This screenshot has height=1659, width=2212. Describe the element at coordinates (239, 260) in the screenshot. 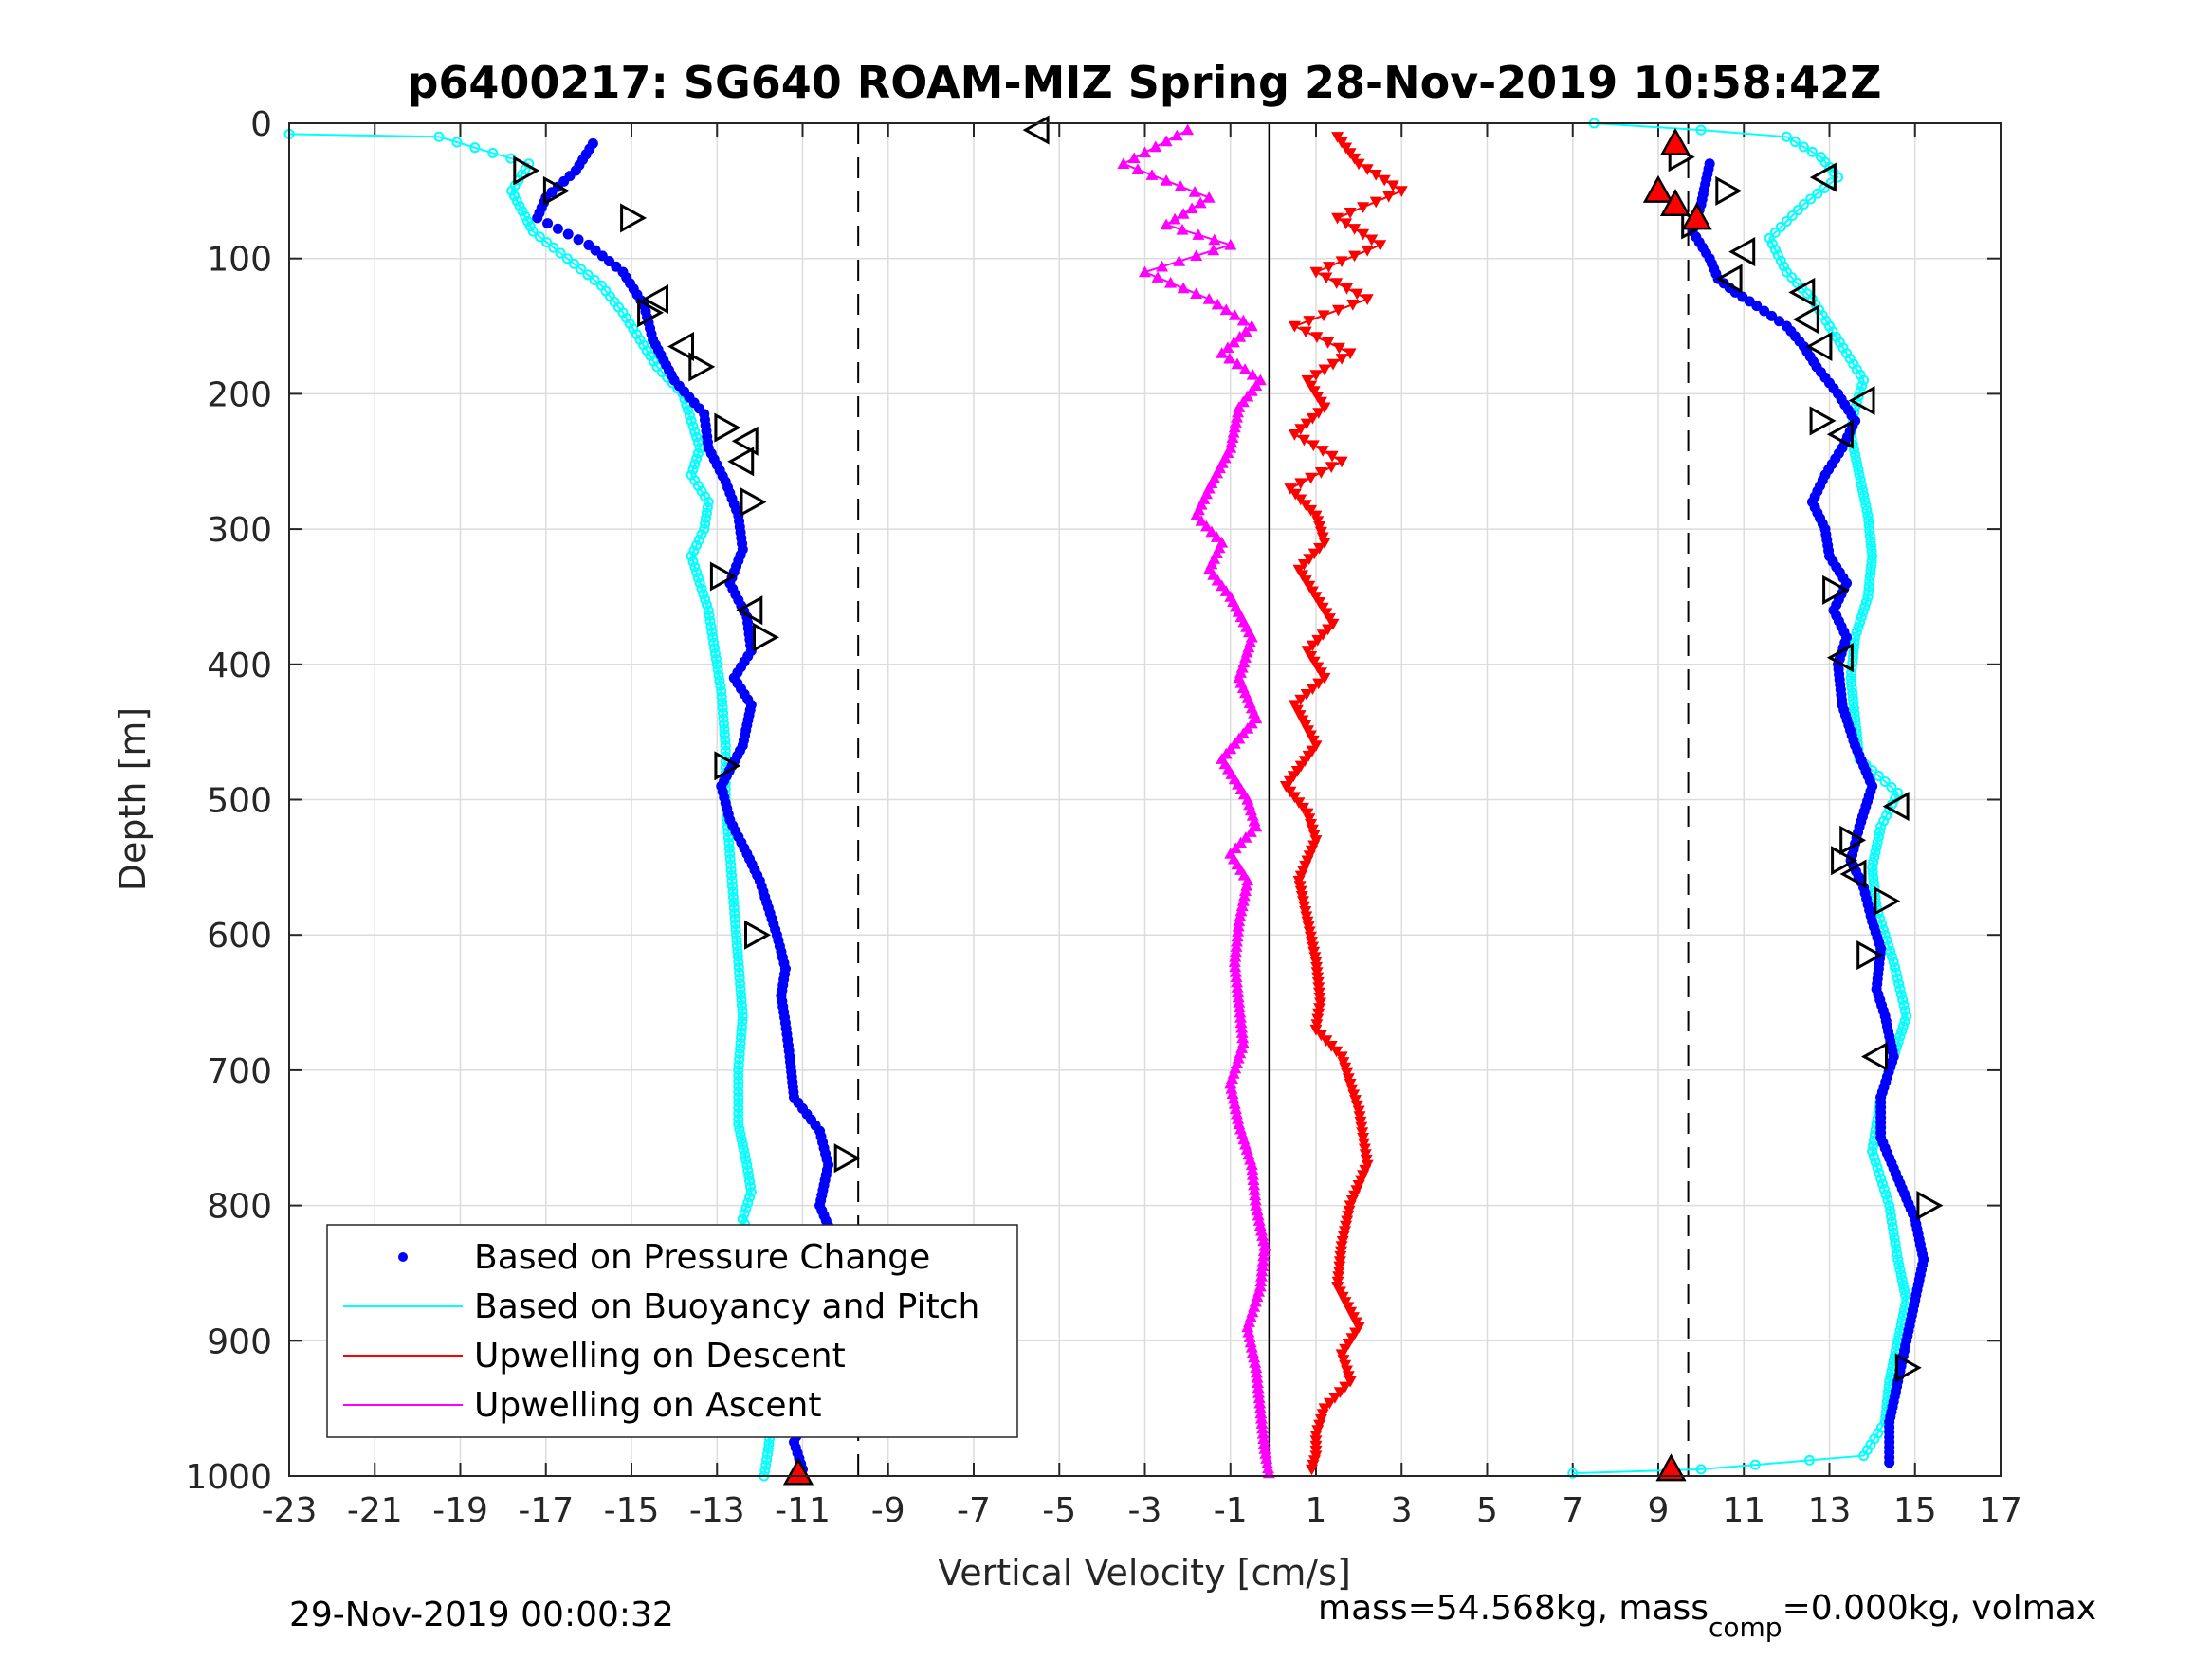

I see `y-tick-label: 100` at that location.